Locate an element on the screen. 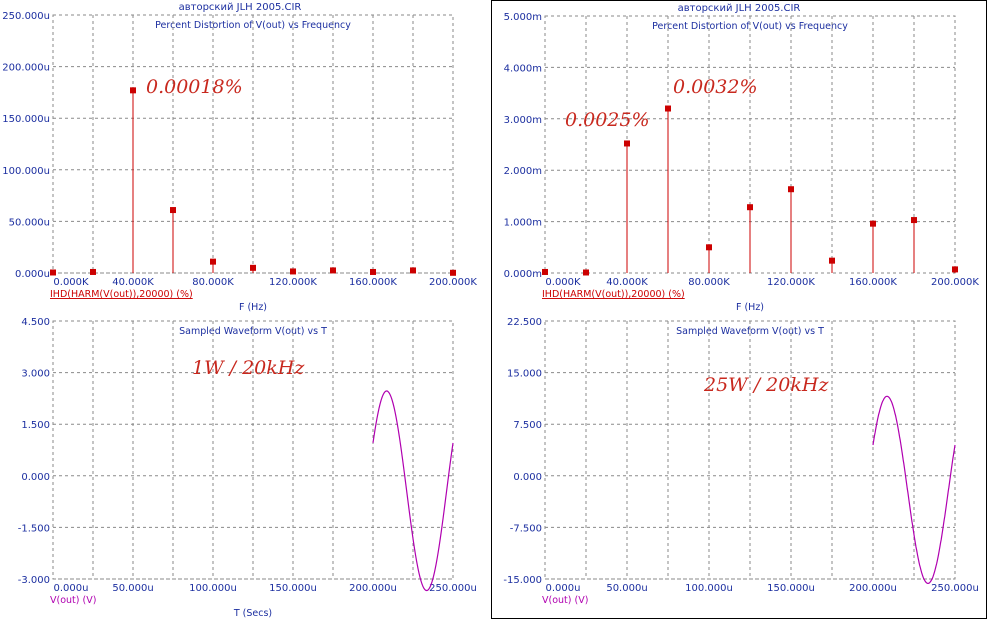 This screenshot has height=619, width=987. y-tick-label: -15.000 is located at coordinates (522, 580).